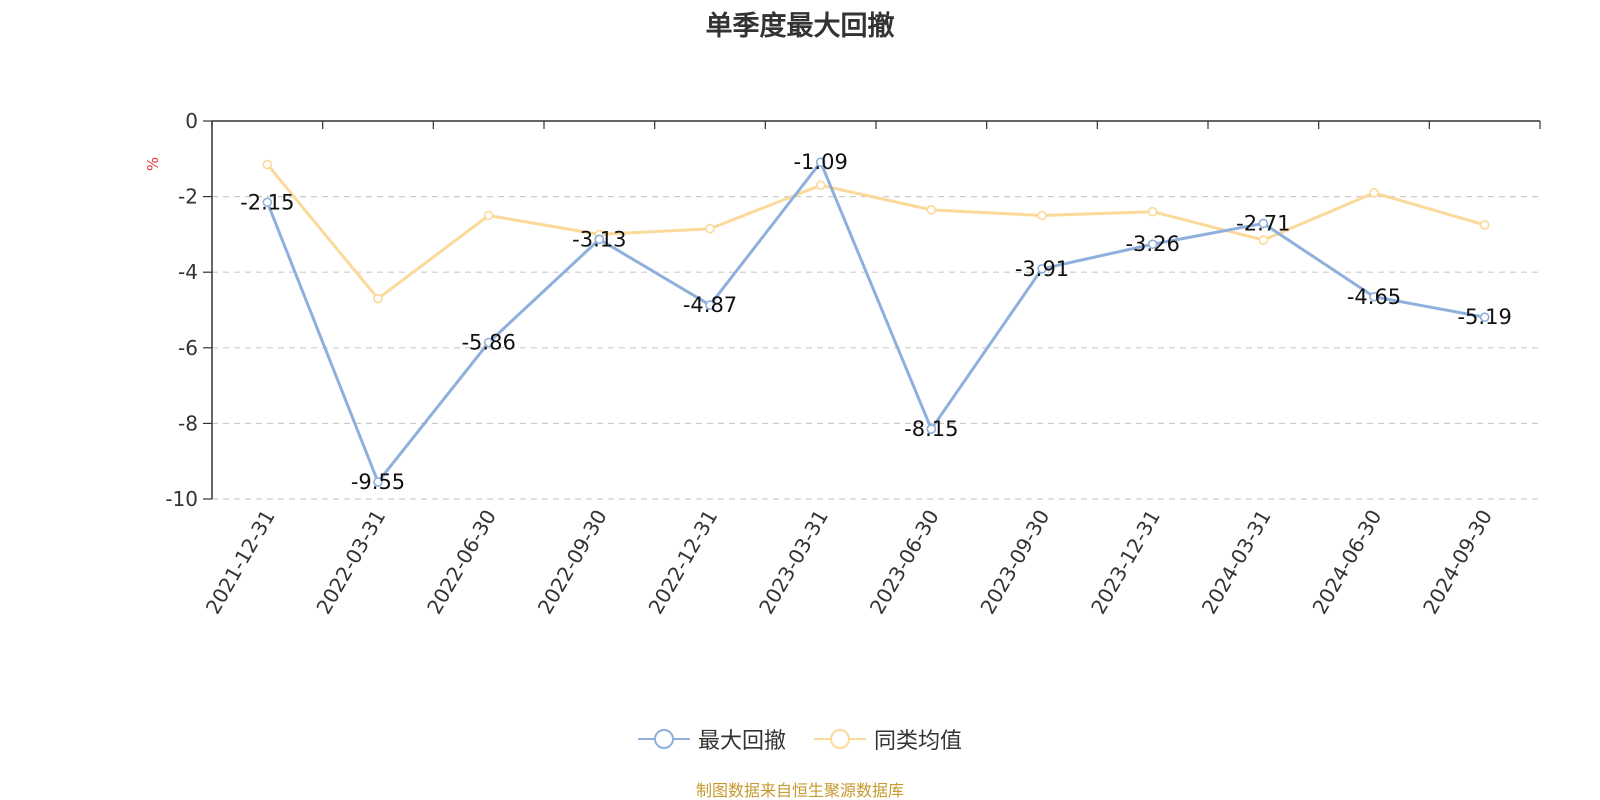 The image size is (1600, 800). I want to click on x-tick-label: 2022-09-30, so click(572, 562).